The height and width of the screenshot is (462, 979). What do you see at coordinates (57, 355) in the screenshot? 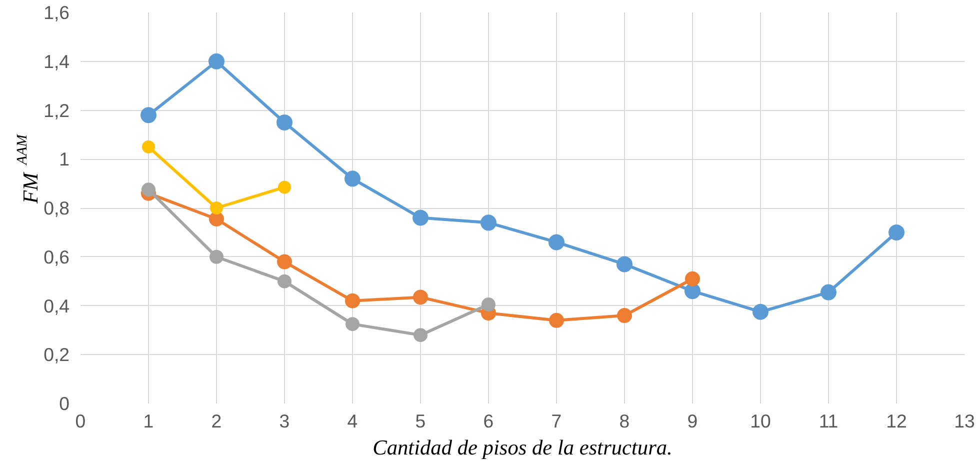
I see `y-tick-label: 0,2` at bounding box center [57, 355].